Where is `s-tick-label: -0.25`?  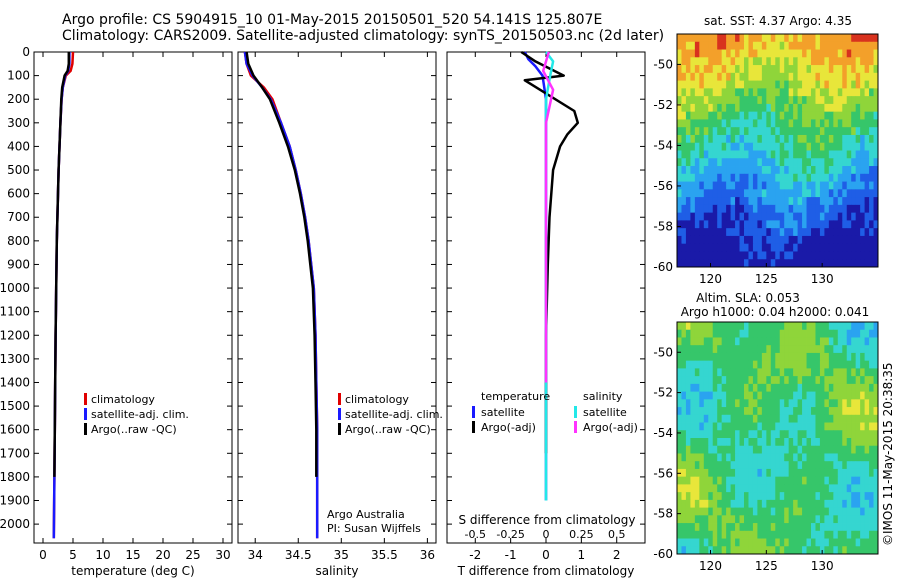
s-tick-label: -0.25 is located at coordinates (510, 534).